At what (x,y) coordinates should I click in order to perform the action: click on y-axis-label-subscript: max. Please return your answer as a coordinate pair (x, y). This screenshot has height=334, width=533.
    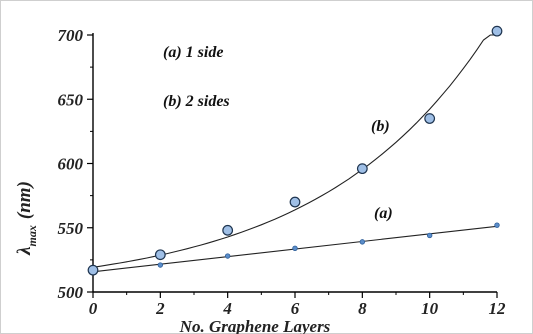
    Looking at the image, I should click on (32, 235).